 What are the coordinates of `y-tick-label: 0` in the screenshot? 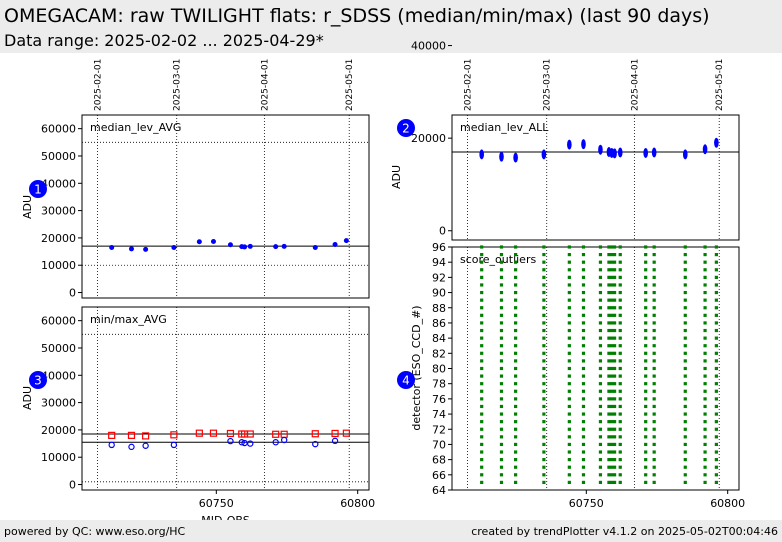 It's located at (72, 485).